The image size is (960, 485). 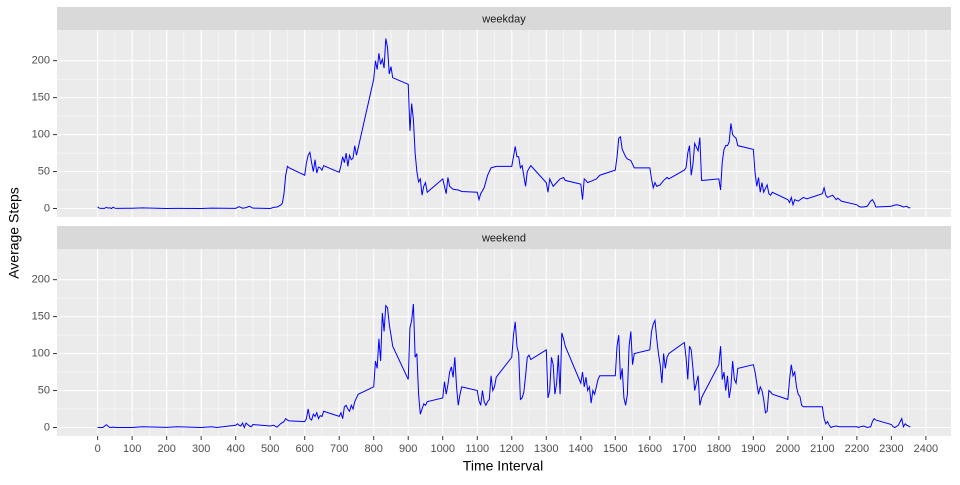 I want to click on x-tick-label: 1400, so click(x=581, y=449).